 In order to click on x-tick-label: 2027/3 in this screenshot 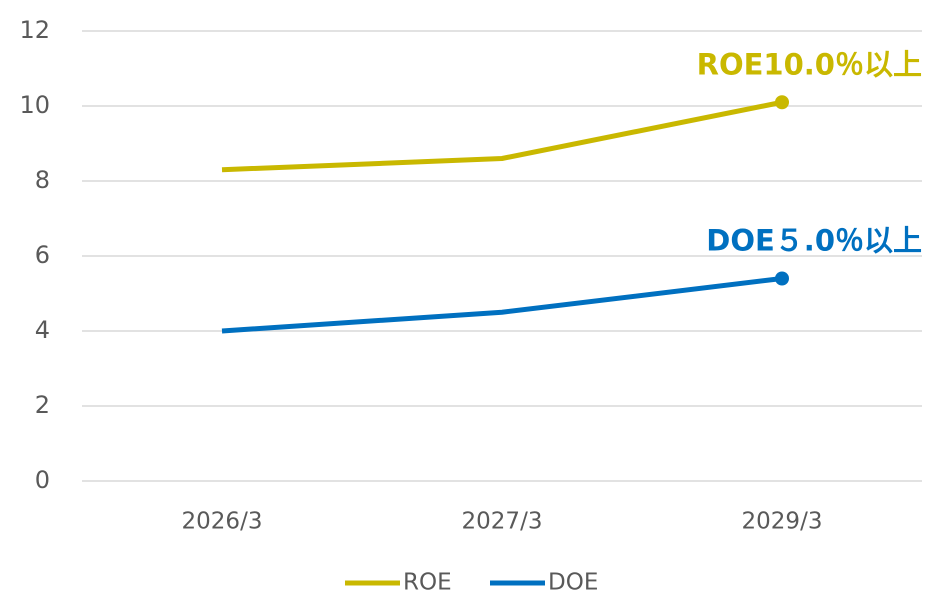, I will do `click(502, 522)`.